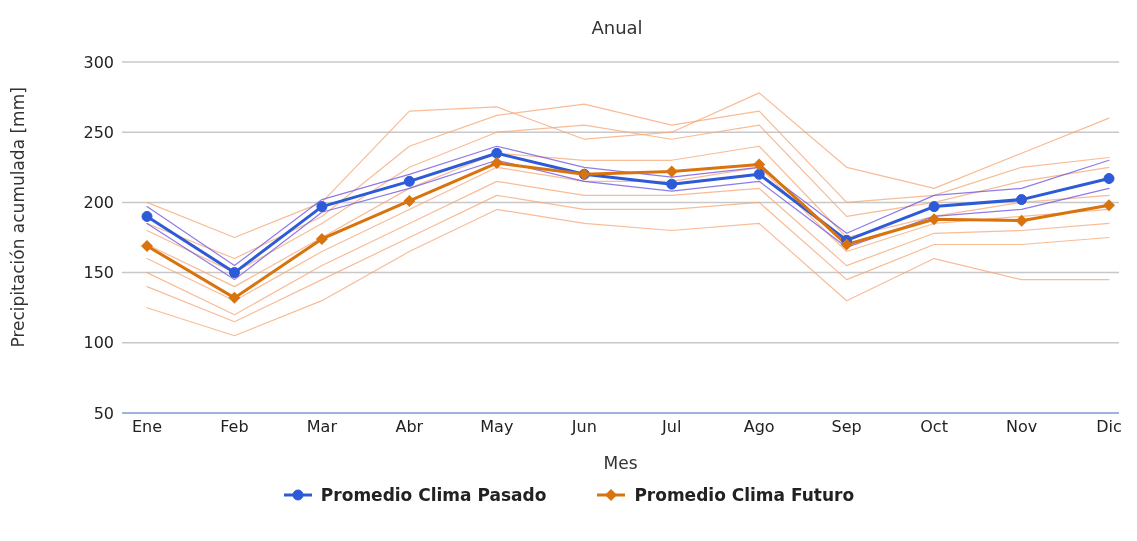 The width and height of the screenshot is (1137, 541). I want to click on y-tick-label: 50, so click(103, 413).